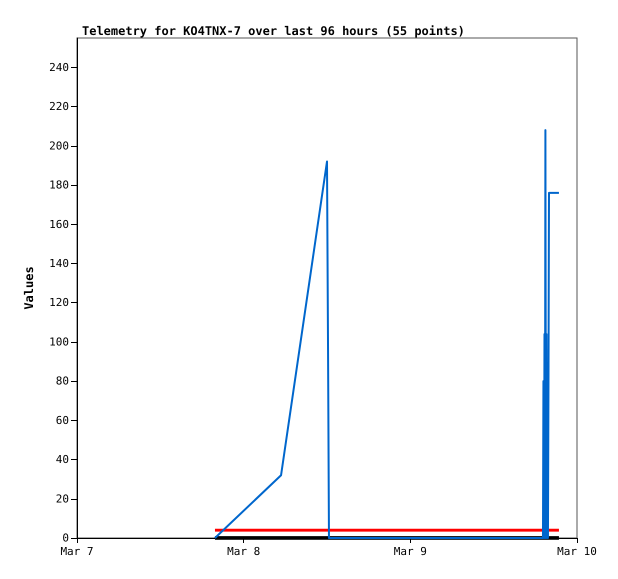  What do you see at coordinates (59, 341) in the screenshot?
I see `y-tick-label: 100` at bounding box center [59, 341].